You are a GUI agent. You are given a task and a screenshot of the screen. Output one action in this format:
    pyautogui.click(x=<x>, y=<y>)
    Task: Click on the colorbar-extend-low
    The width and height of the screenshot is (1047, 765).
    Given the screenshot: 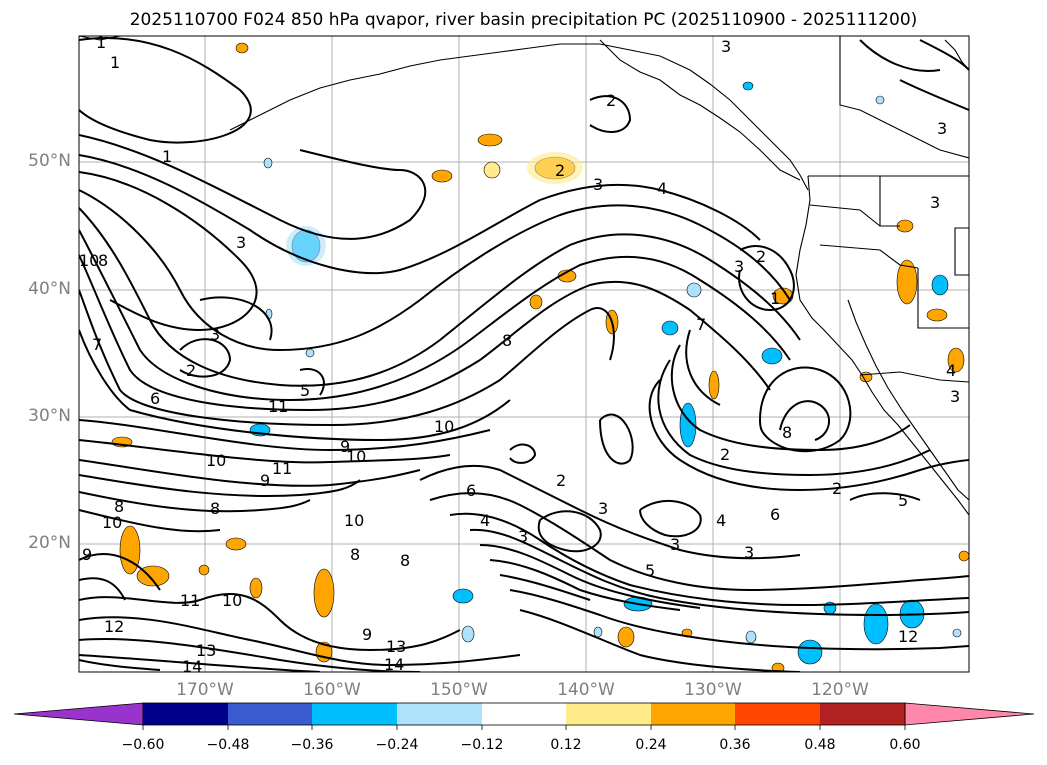 What is the action you would take?
    pyautogui.click(x=78, y=714)
    